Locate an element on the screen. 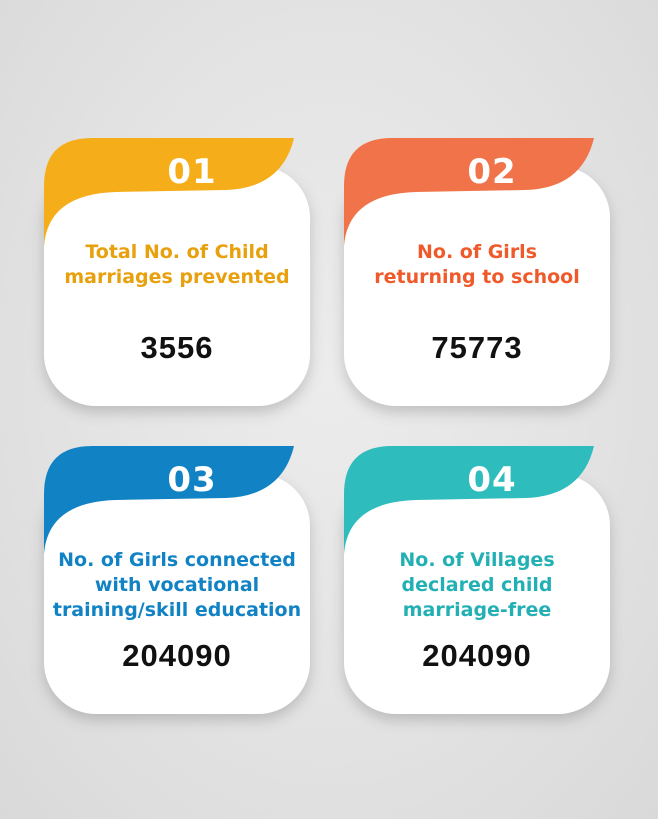 The image size is (658, 819). card-label: Total No. of Child marriages prevented is located at coordinates (177, 265).